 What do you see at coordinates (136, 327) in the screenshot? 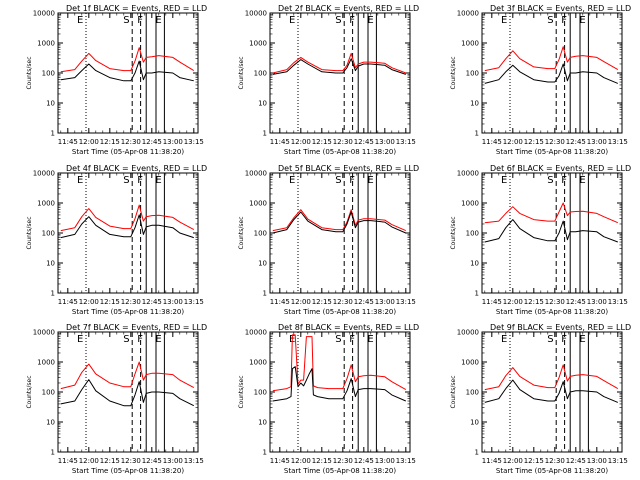
I see `panel-title: Det 7f BLACK = Events, RED = LLD` at bounding box center [136, 327].